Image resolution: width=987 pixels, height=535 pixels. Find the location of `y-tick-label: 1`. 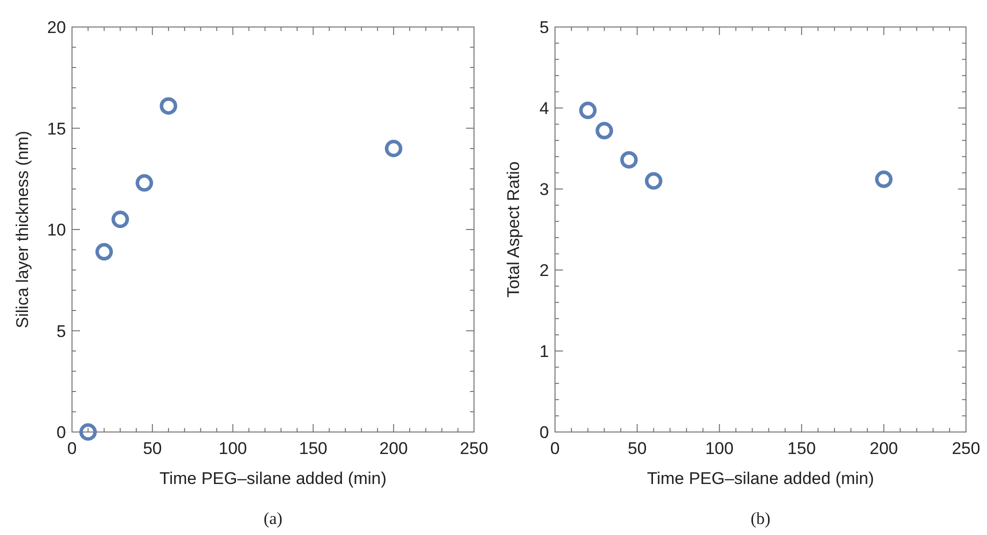

y-tick-label: 1 is located at coordinates (544, 351).